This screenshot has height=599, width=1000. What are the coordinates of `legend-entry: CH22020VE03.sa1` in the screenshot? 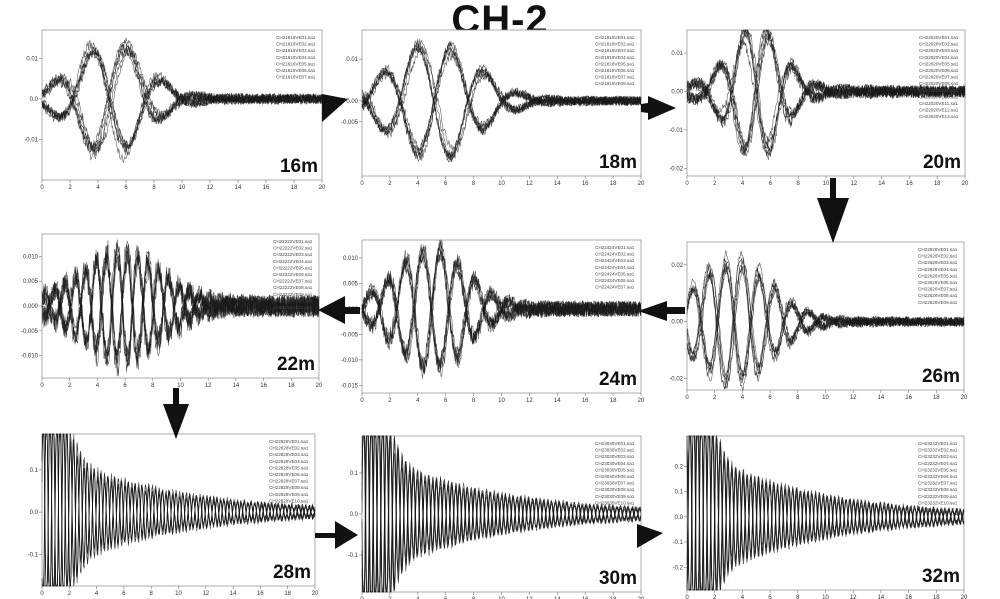 It's located at (939, 50).